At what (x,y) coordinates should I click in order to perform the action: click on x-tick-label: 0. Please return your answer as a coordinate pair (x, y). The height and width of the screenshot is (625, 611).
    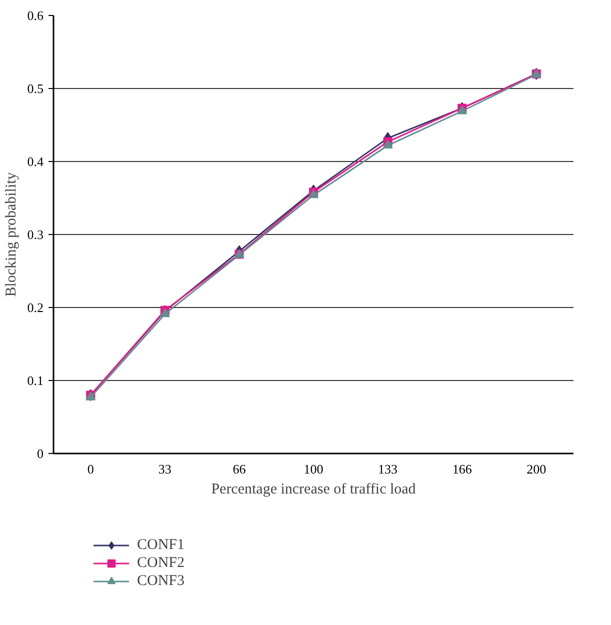
    Looking at the image, I should click on (90, 469).